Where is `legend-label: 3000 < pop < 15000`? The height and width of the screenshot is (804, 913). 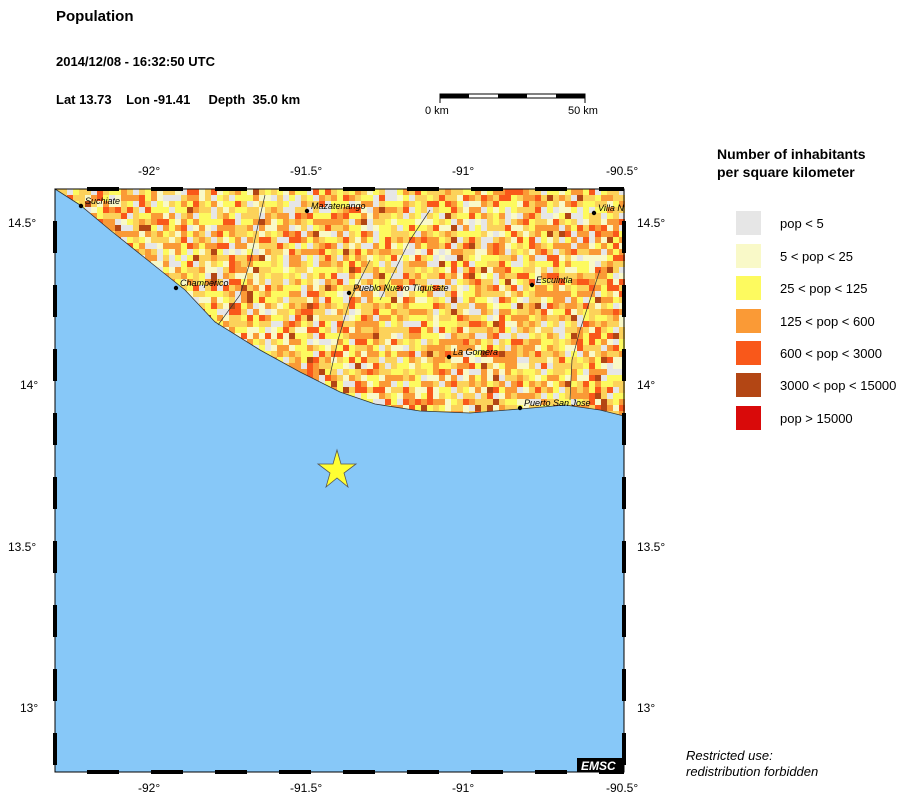
legend-label: 3000 < pop < 15000 is located at coordinates (838, 385).